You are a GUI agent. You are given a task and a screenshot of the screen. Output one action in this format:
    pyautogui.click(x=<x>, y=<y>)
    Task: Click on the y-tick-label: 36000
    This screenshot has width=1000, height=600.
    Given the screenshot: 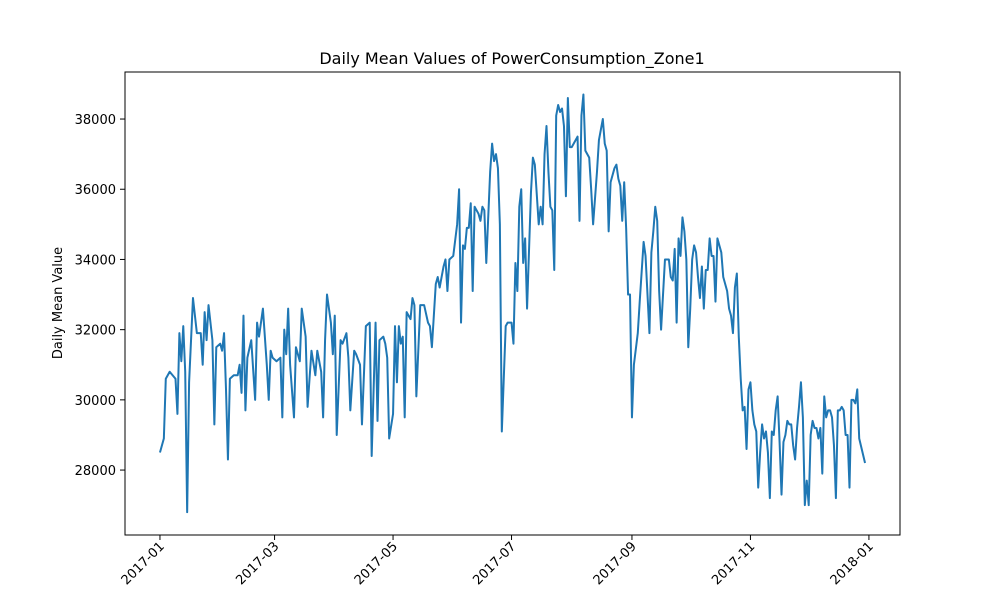 What is the action you would take?
    pyautogui.click(x=95, y=190)
    